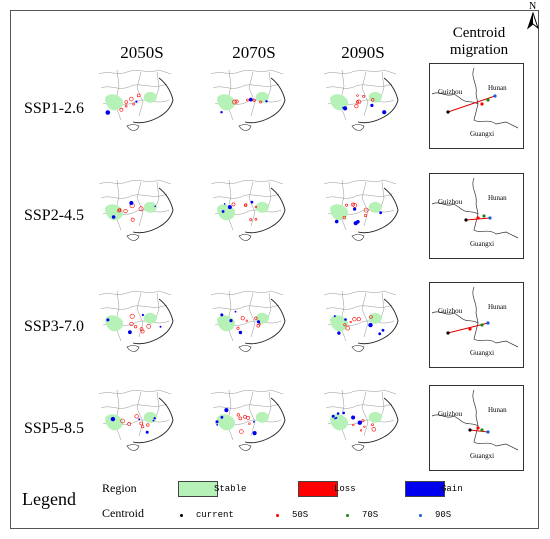 This screenshot has height=539, width=550. I want to click on migration-header-line2: migration, so click(479, 50).